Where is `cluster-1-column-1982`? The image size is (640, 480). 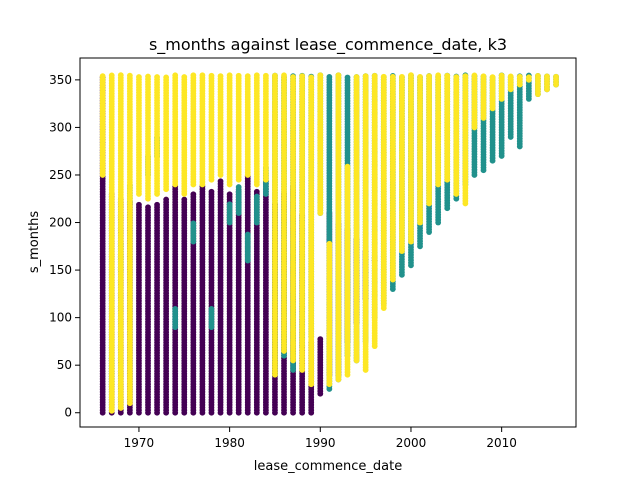 cluster-1-column-1982 is located at coordinates (247, 247).